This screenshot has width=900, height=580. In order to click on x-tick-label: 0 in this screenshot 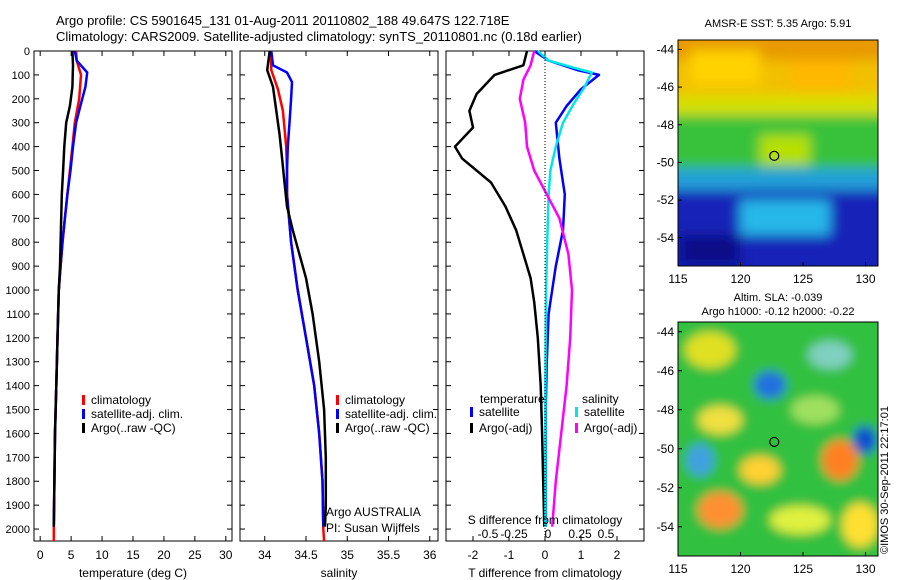, I will do `click(40, 555)`.